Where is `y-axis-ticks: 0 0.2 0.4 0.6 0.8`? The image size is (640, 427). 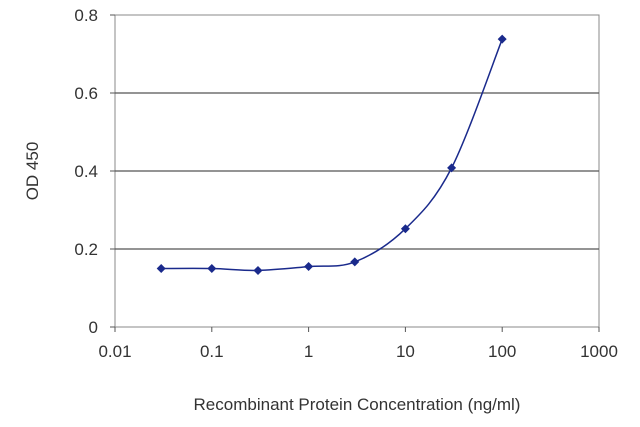
y-axis-ticks: 0 0.2 0.4 0.6 0.8 is located at coordinates (94, 171).